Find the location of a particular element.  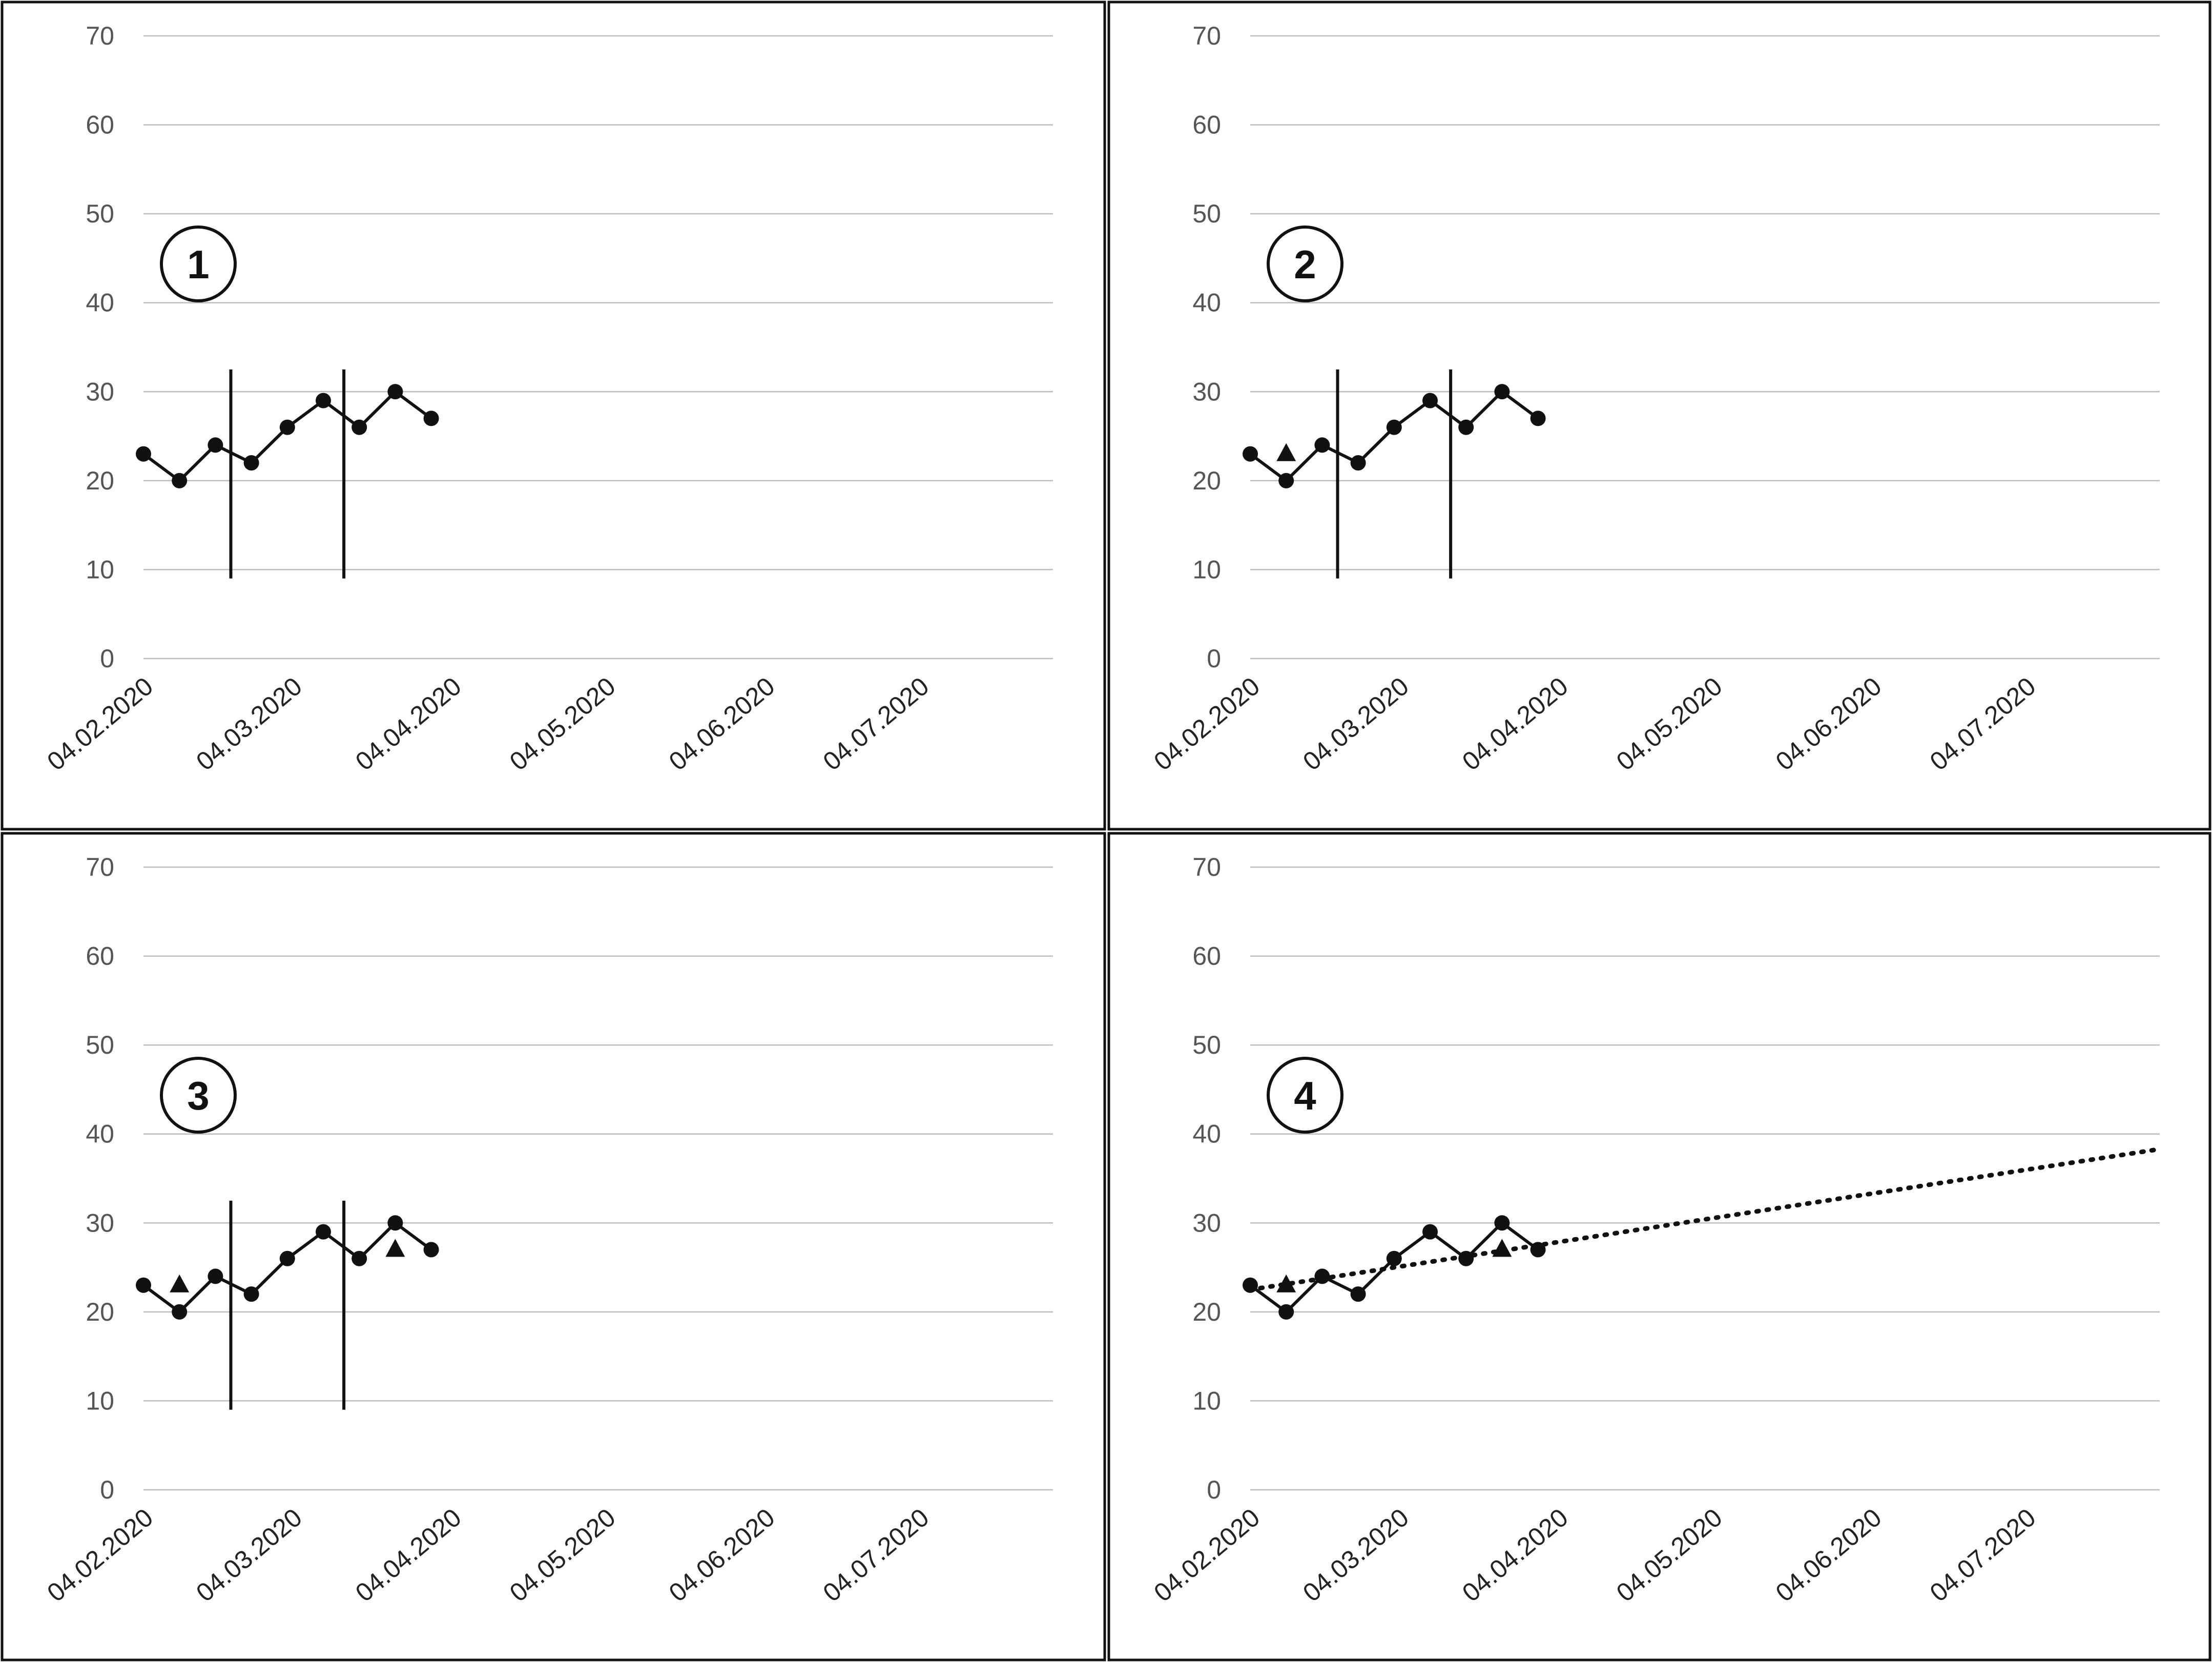

panel-number-label: 1 is located at coordinates (198, 264).